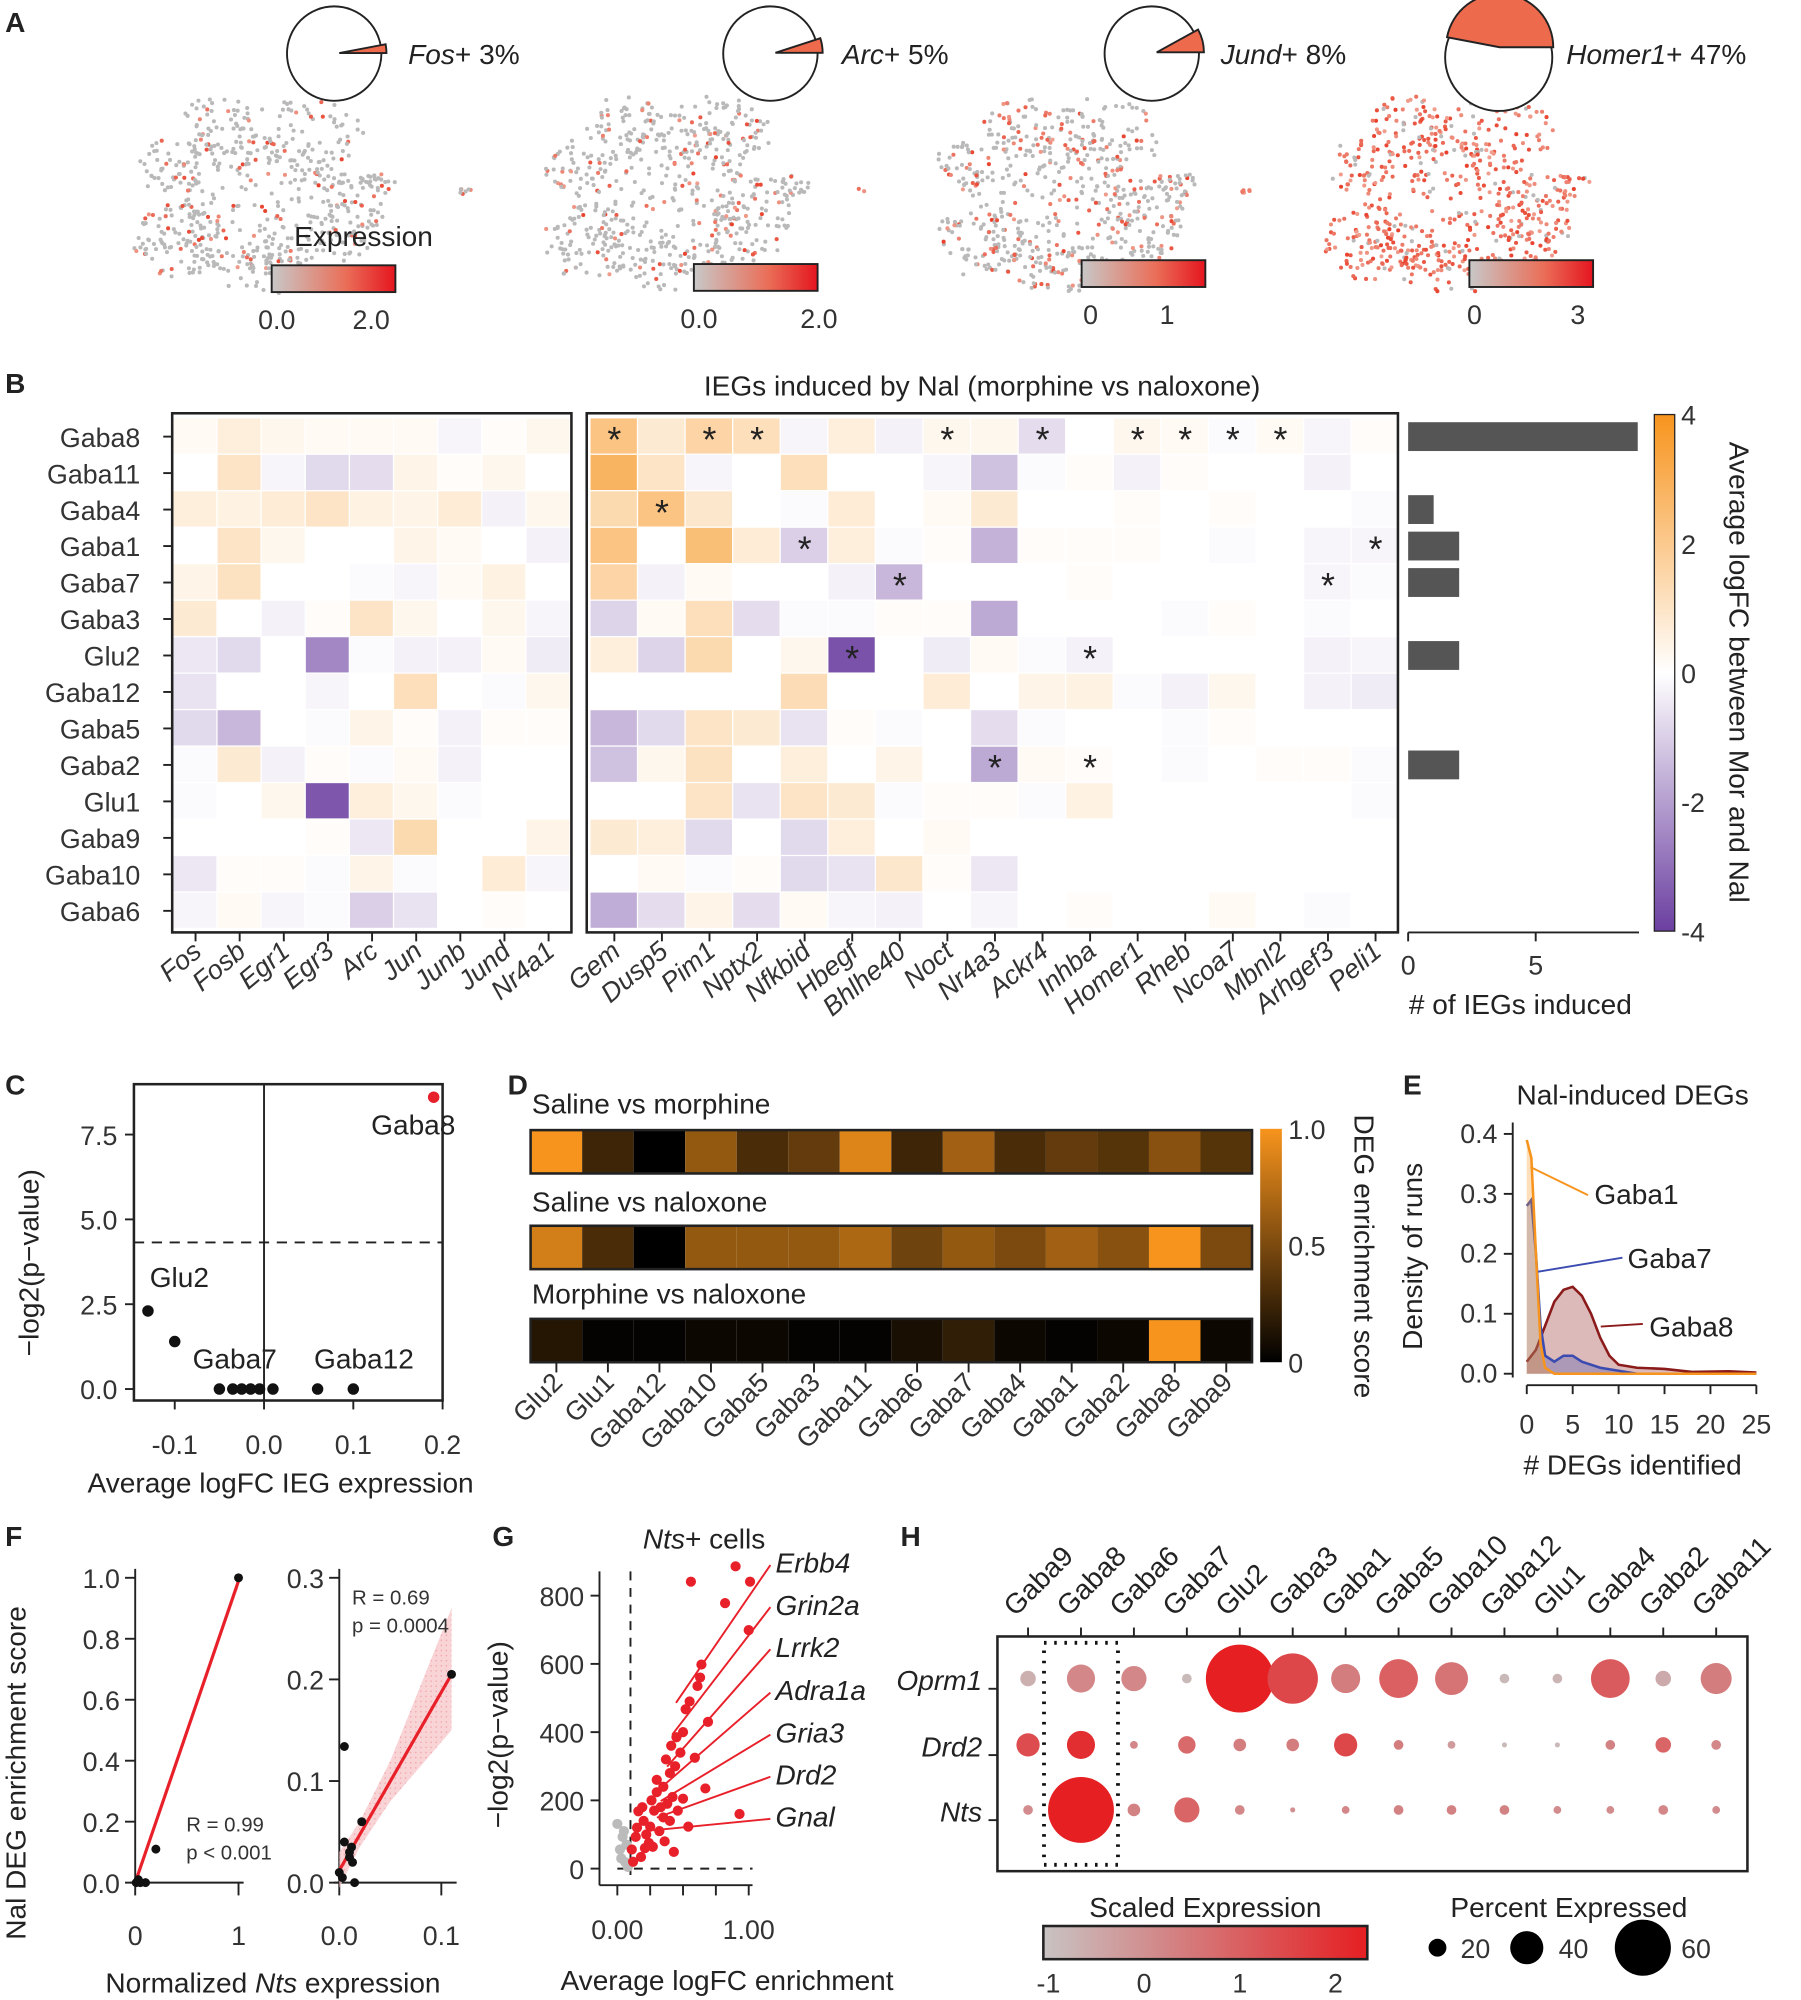 Image resolution: width=1801 pixels, height=2000 pixels. Describe the element at coordinates (145, 1883) in the screenshot. I see `data-point` at that location.